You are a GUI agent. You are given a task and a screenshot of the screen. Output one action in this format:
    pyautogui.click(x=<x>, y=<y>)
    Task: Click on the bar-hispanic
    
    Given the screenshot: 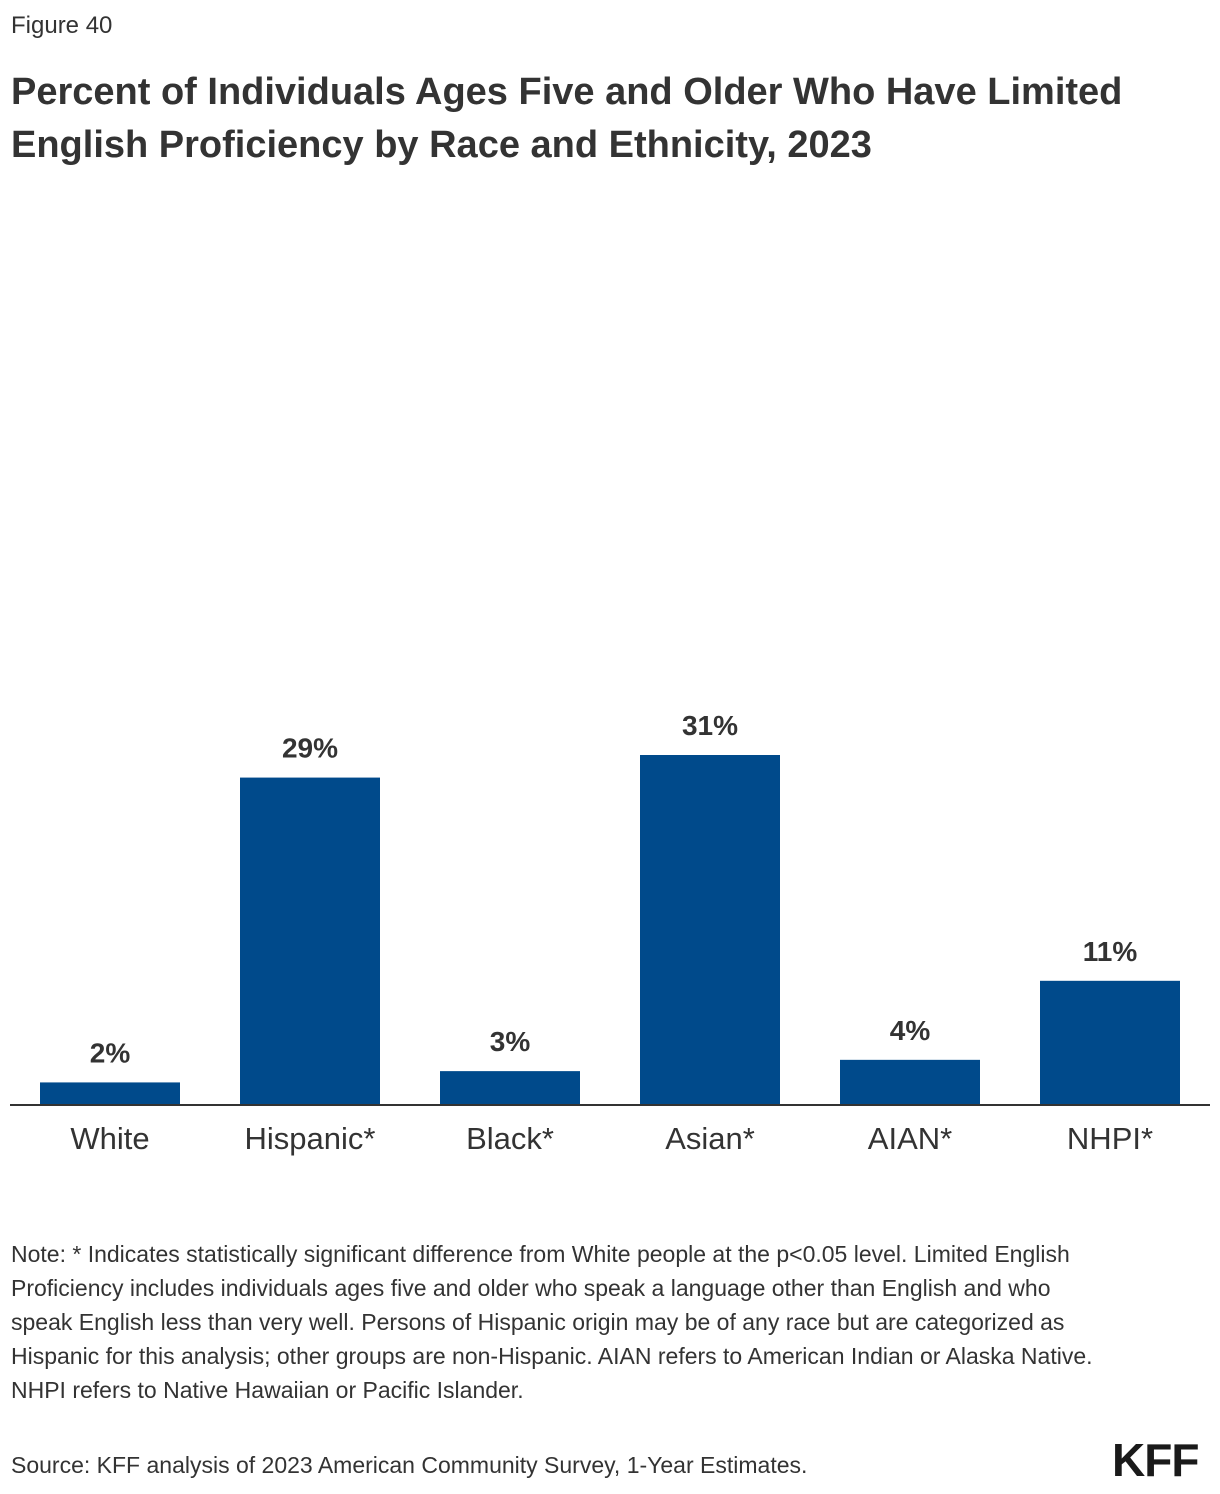 What is the action you would take?
    pyautogui.click(x=310, y=941)
    